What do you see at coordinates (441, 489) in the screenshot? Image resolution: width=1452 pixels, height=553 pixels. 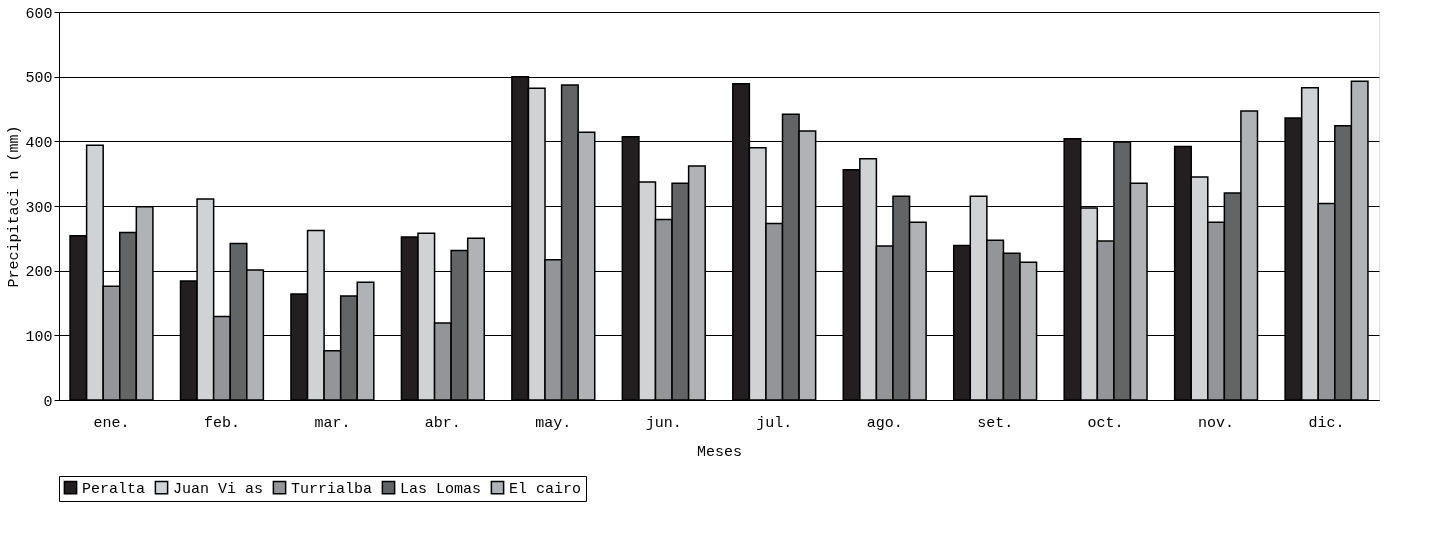 I see `legend-label: Las Lomas` at bounding box center [441, 489].